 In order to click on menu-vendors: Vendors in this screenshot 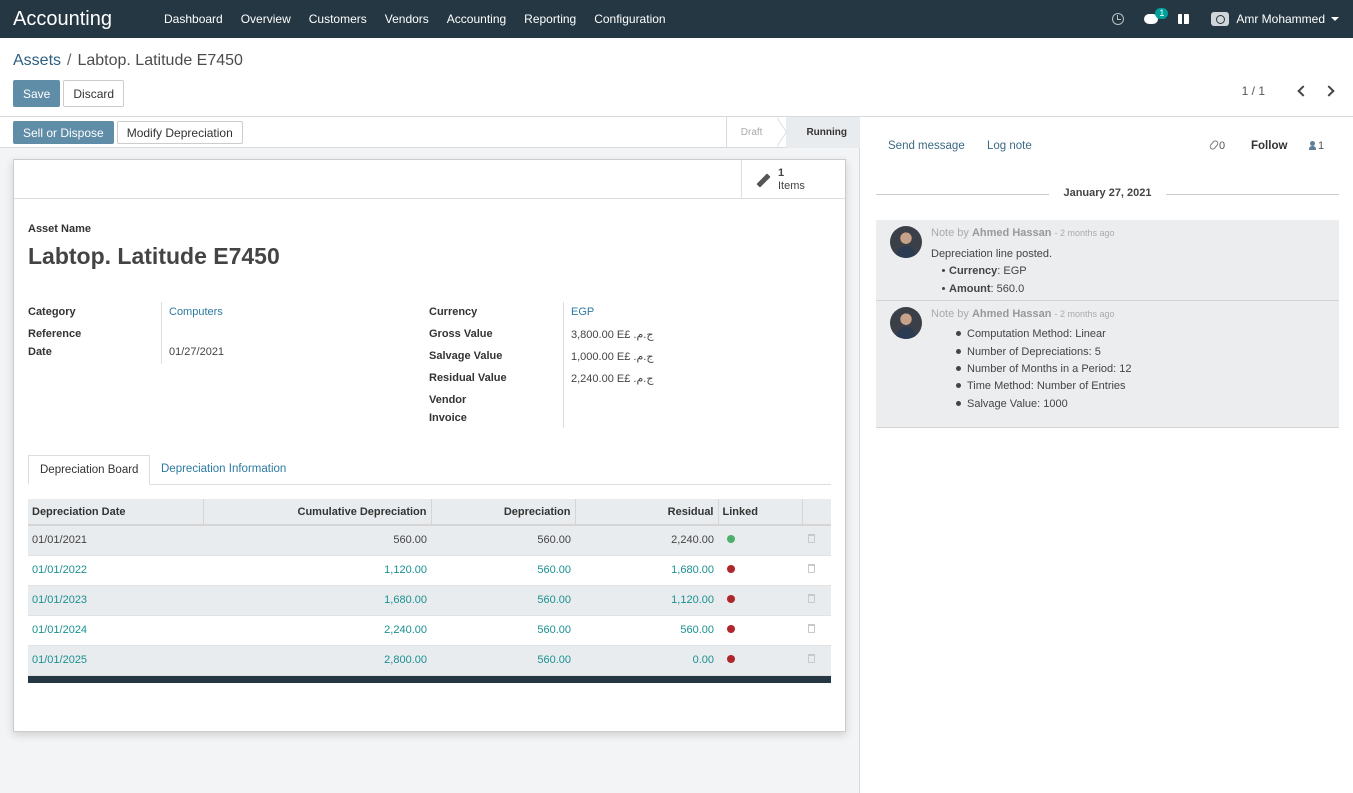, I will do `click(406, 19)`.